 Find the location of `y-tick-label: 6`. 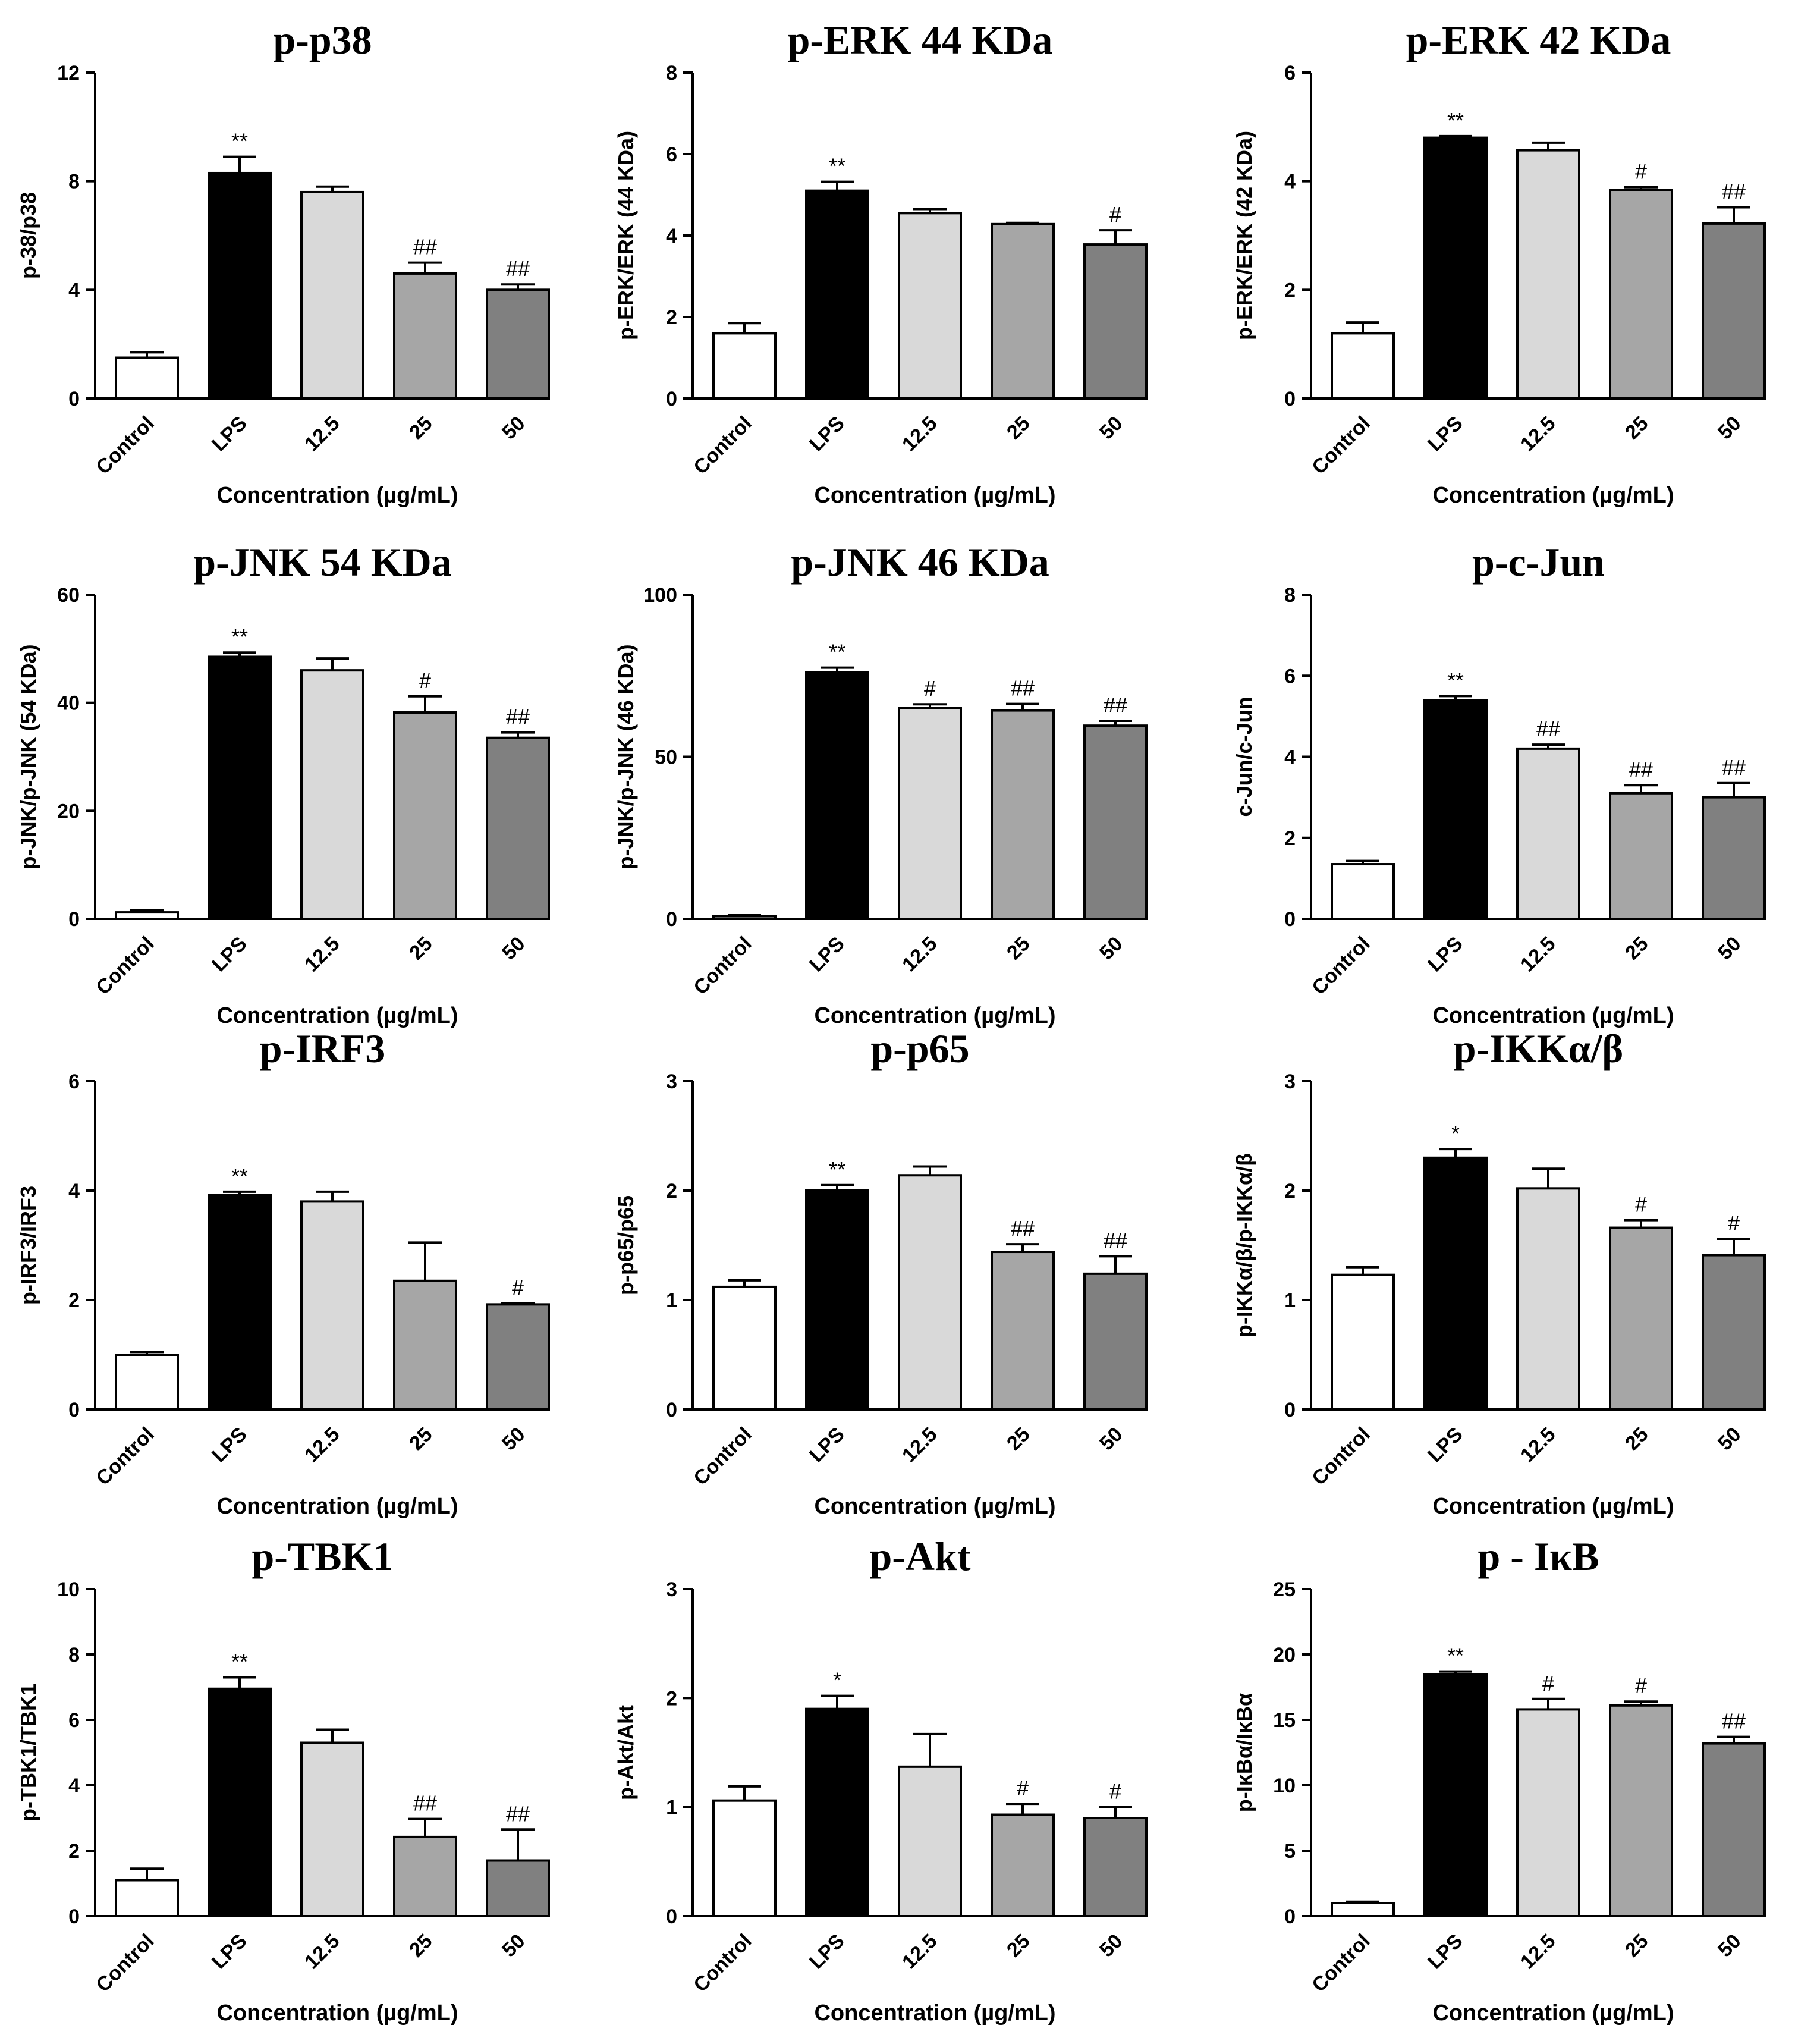

y-tick-label: 6 is located at coordinates (74, 1081).